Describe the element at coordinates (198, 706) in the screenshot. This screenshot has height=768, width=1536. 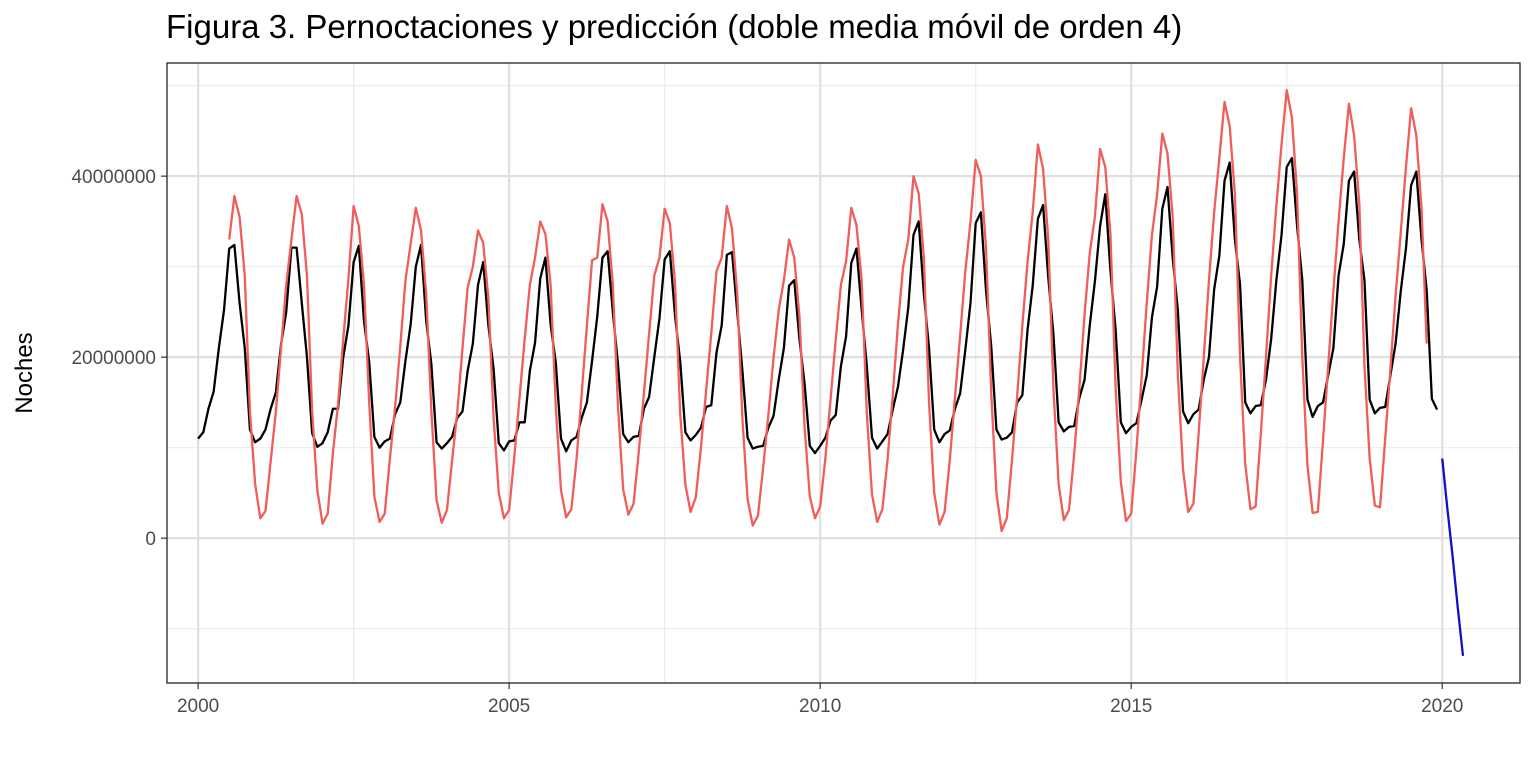
I see `x-tick-label: 2000` at that location.